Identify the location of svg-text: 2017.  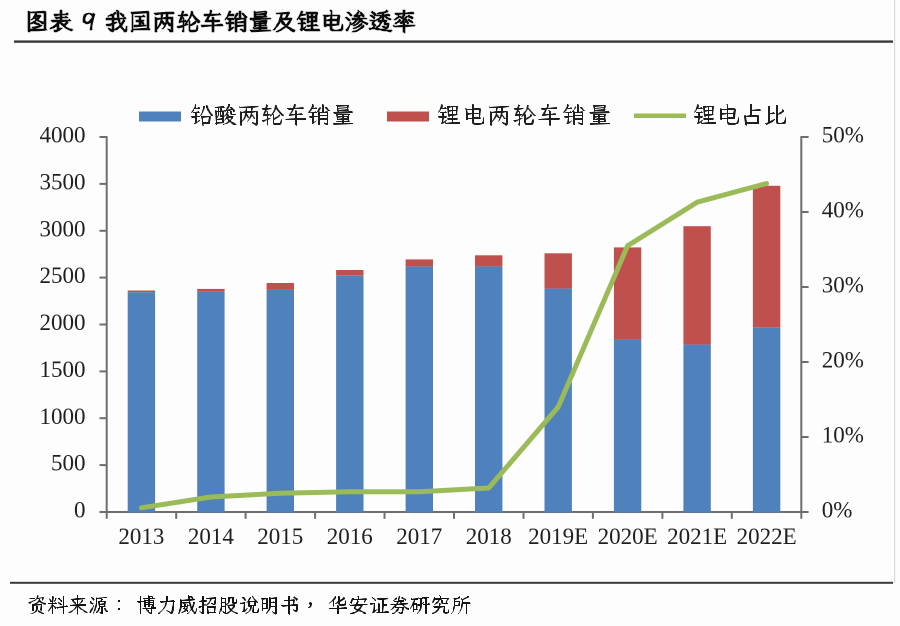
(419, 536).